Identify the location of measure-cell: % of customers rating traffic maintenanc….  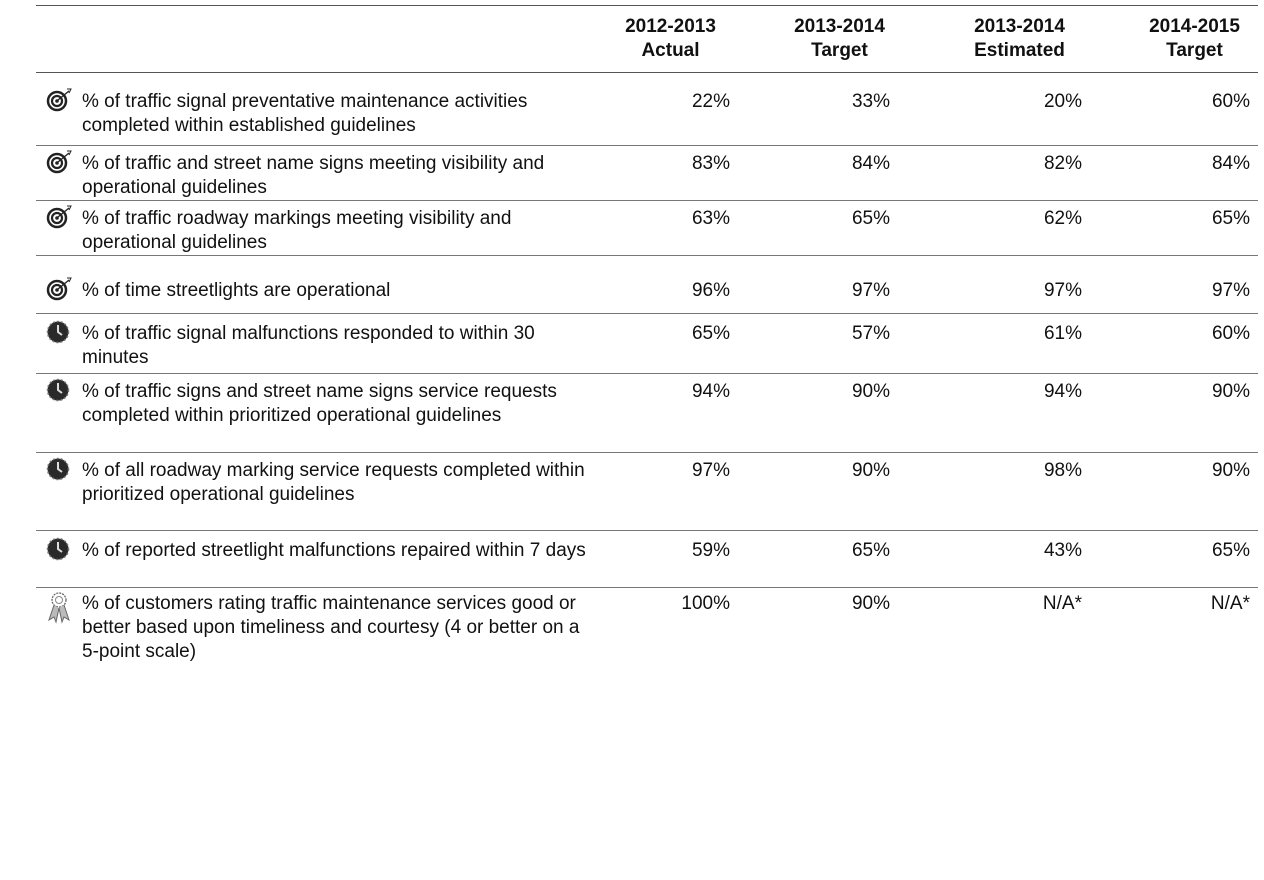
(331, 627).